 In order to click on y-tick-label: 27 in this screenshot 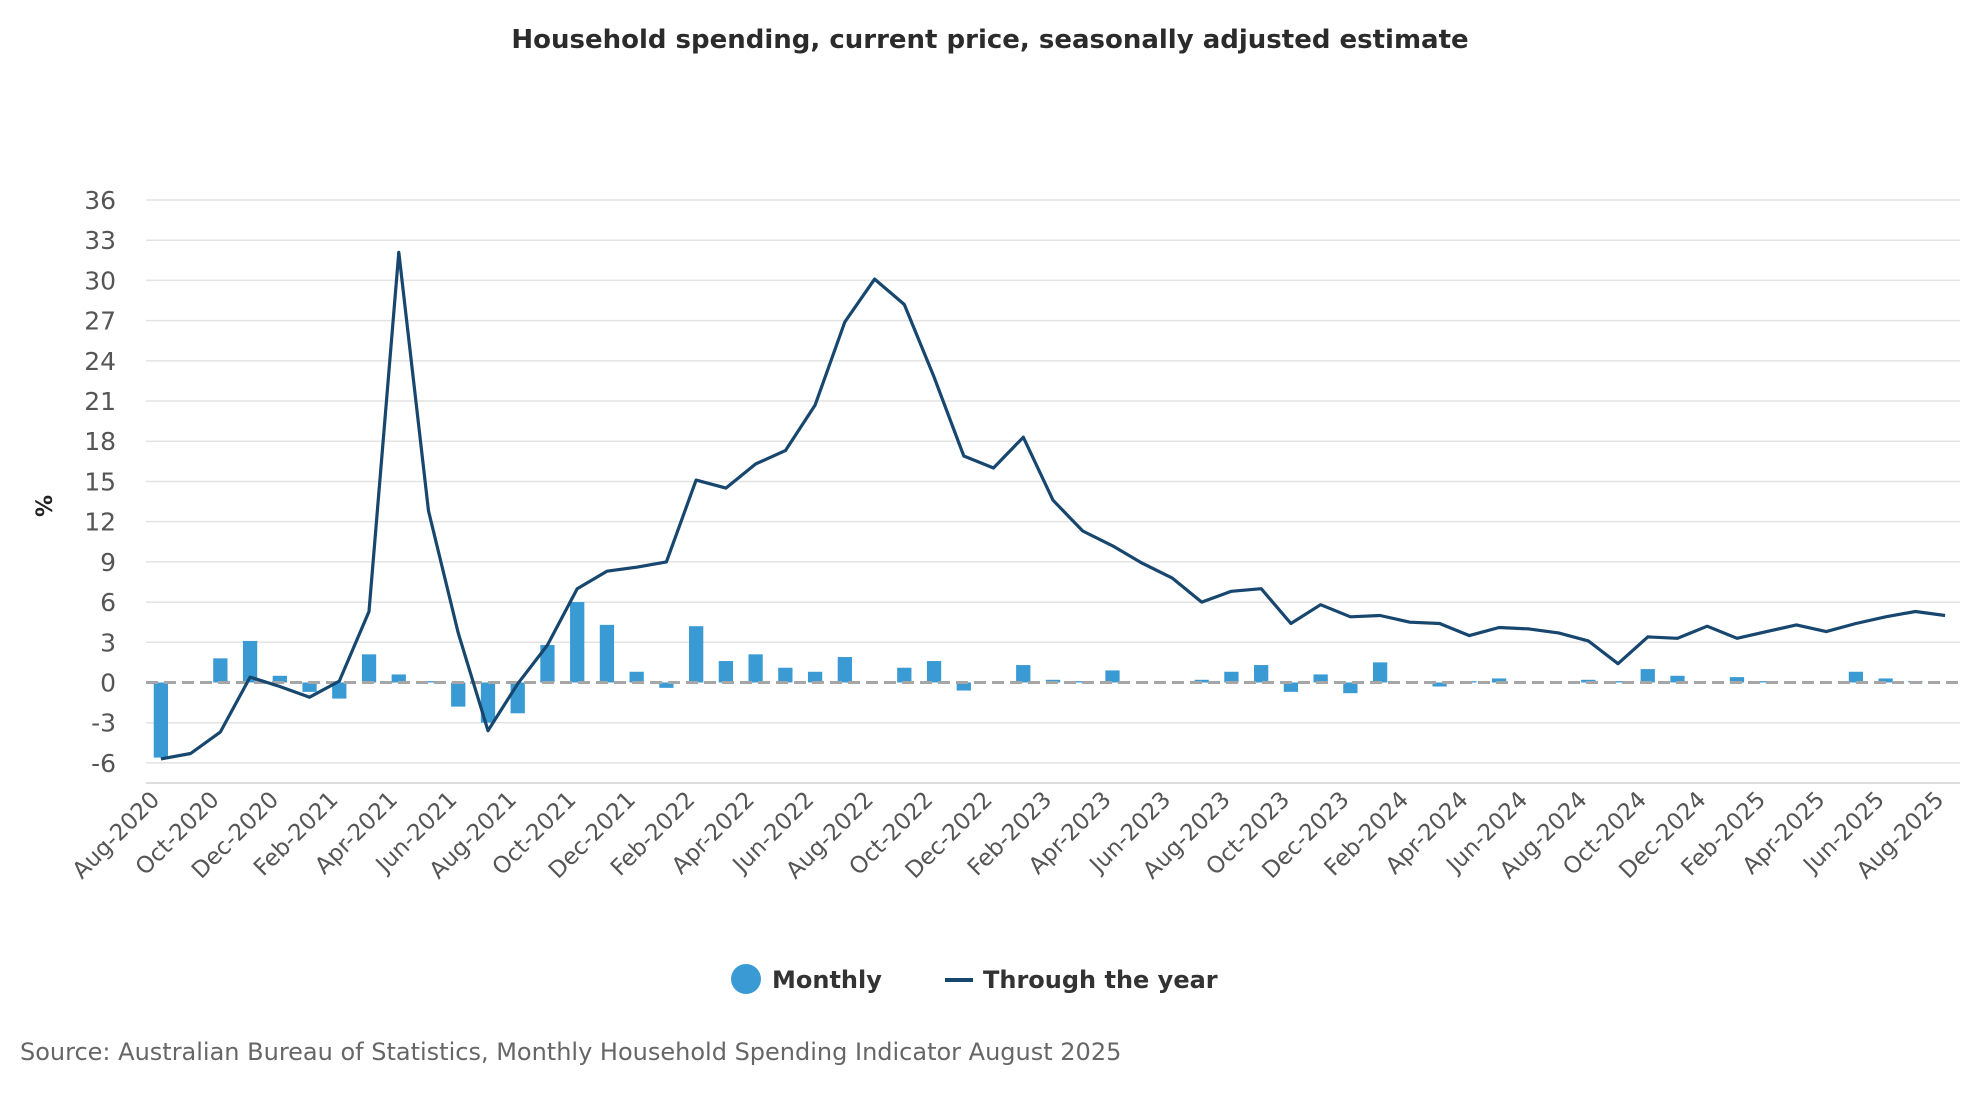, I will do `click(100, 321)`.